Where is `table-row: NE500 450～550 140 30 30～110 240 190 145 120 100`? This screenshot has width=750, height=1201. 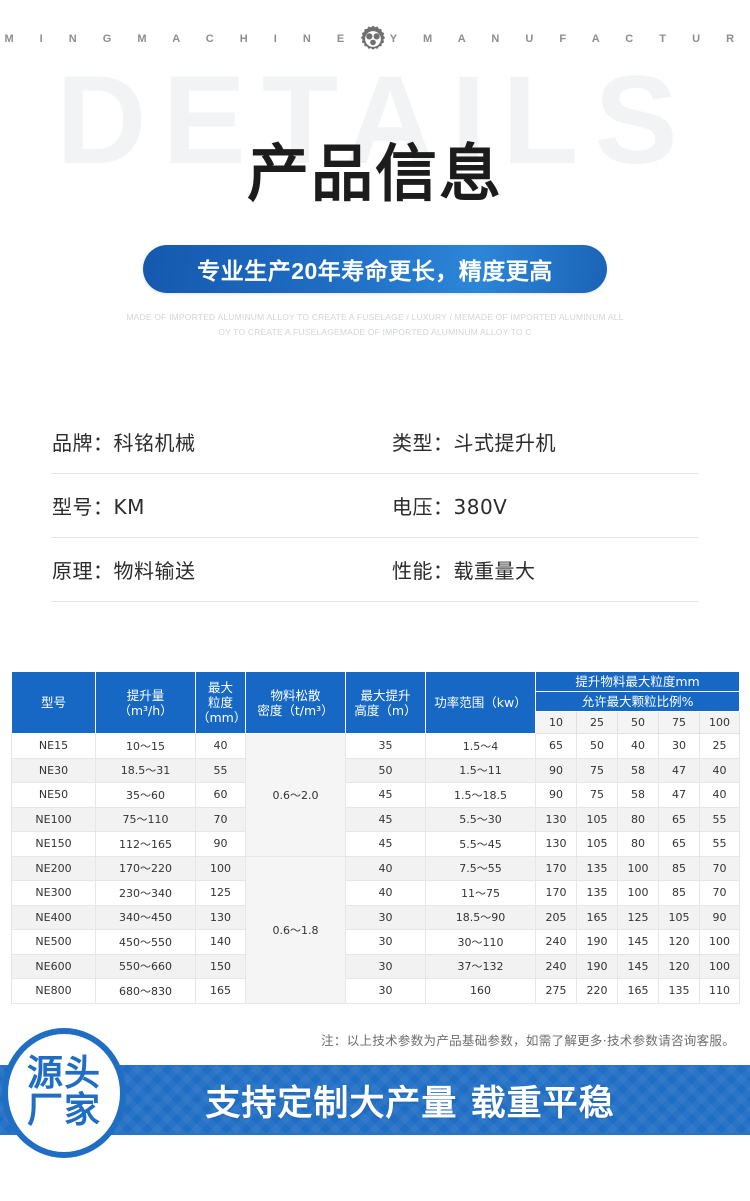
table-row: NE500 450～550 140 30 30～110 240 190 145 120 100 is located at coordinates (376, 942).